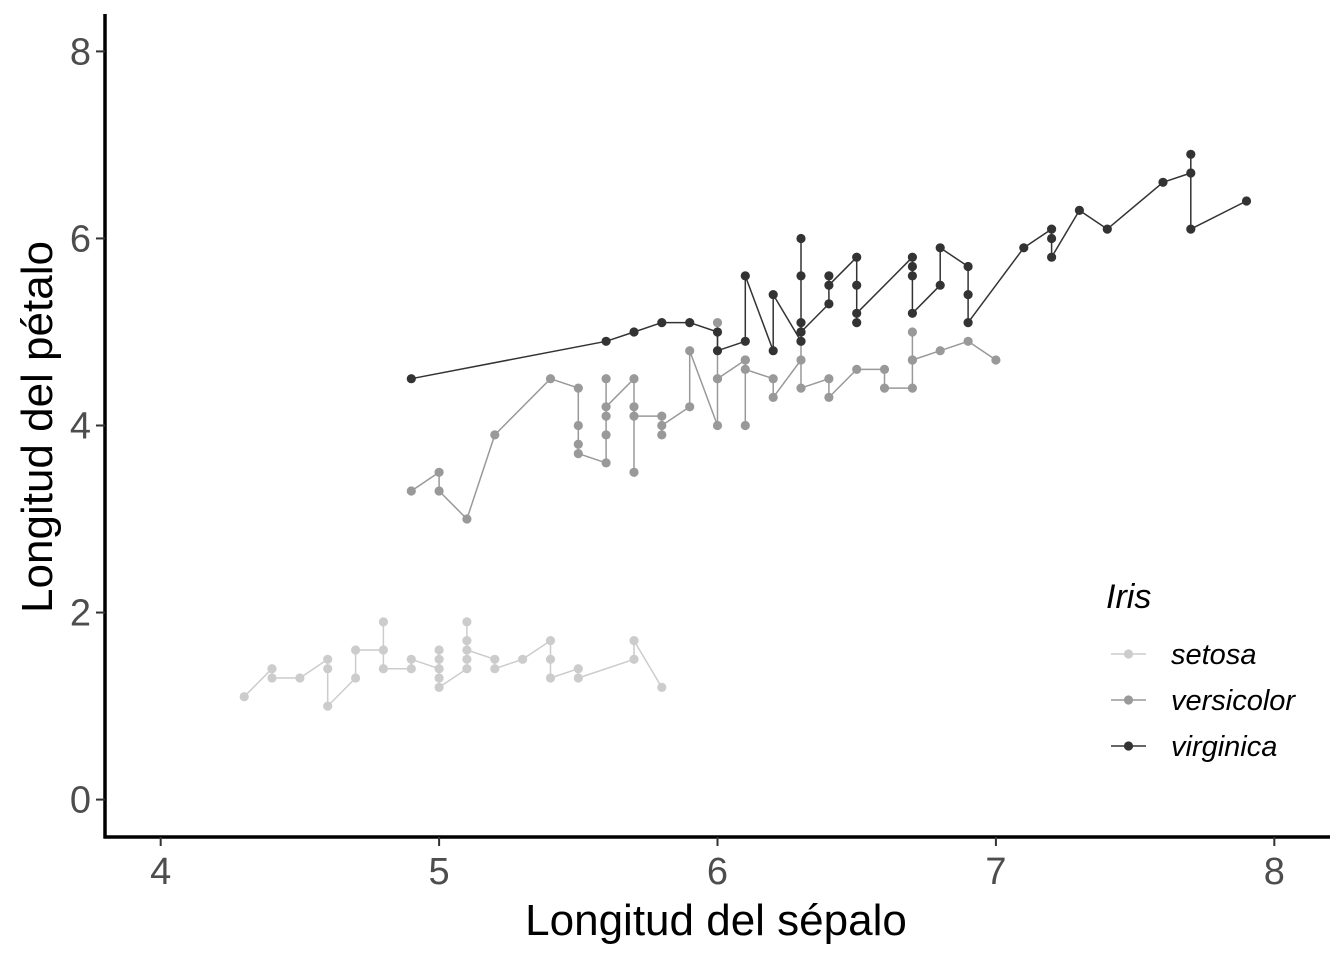  What do you see at coordinates (80, 52) in the screenshot?
I see `y-tick-label: 8` at bounding box center [80, 52].